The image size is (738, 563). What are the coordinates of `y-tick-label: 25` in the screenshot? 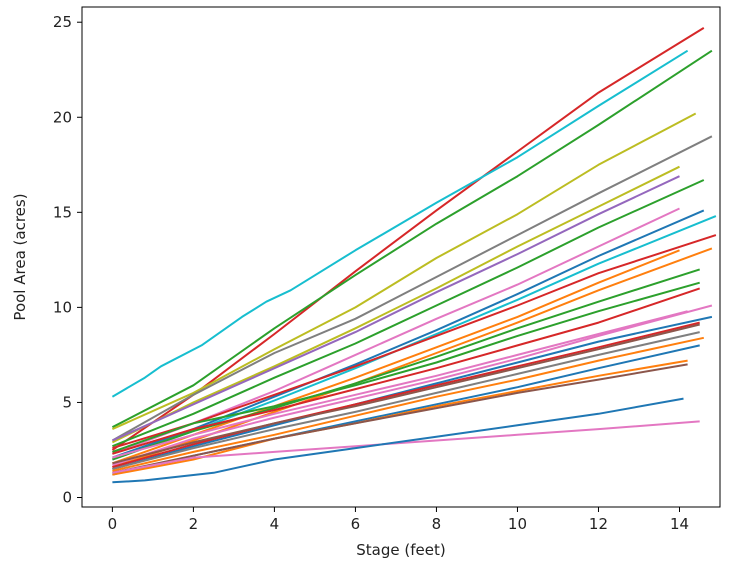 It's located at (62, 22).